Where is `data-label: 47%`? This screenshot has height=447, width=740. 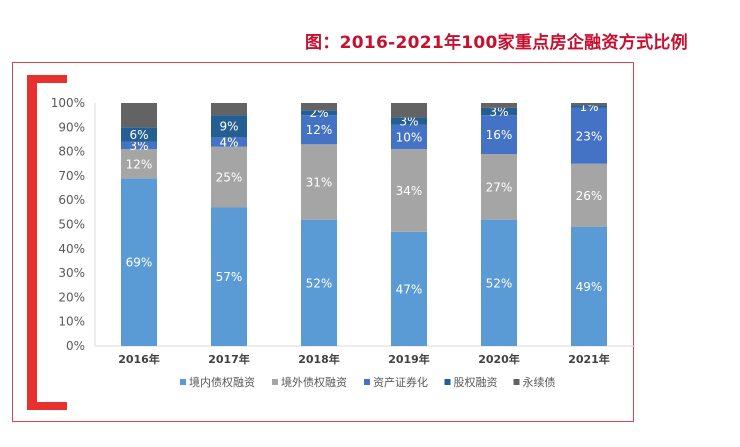
data-label: 47% is located at coordinates (409, 289).